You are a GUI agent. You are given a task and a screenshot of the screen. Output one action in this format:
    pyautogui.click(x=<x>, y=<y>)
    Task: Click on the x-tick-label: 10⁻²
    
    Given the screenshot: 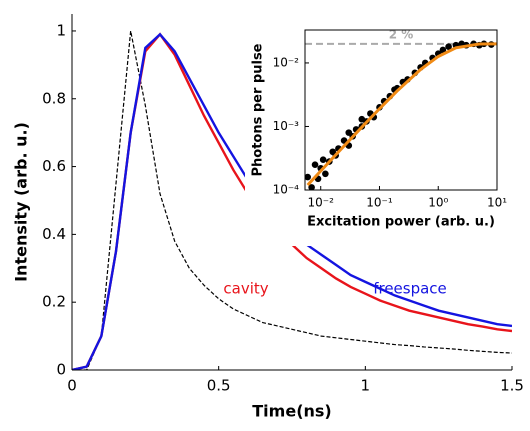 What is the action you would take?
    pyautogui.click(x=321, y=203)
    